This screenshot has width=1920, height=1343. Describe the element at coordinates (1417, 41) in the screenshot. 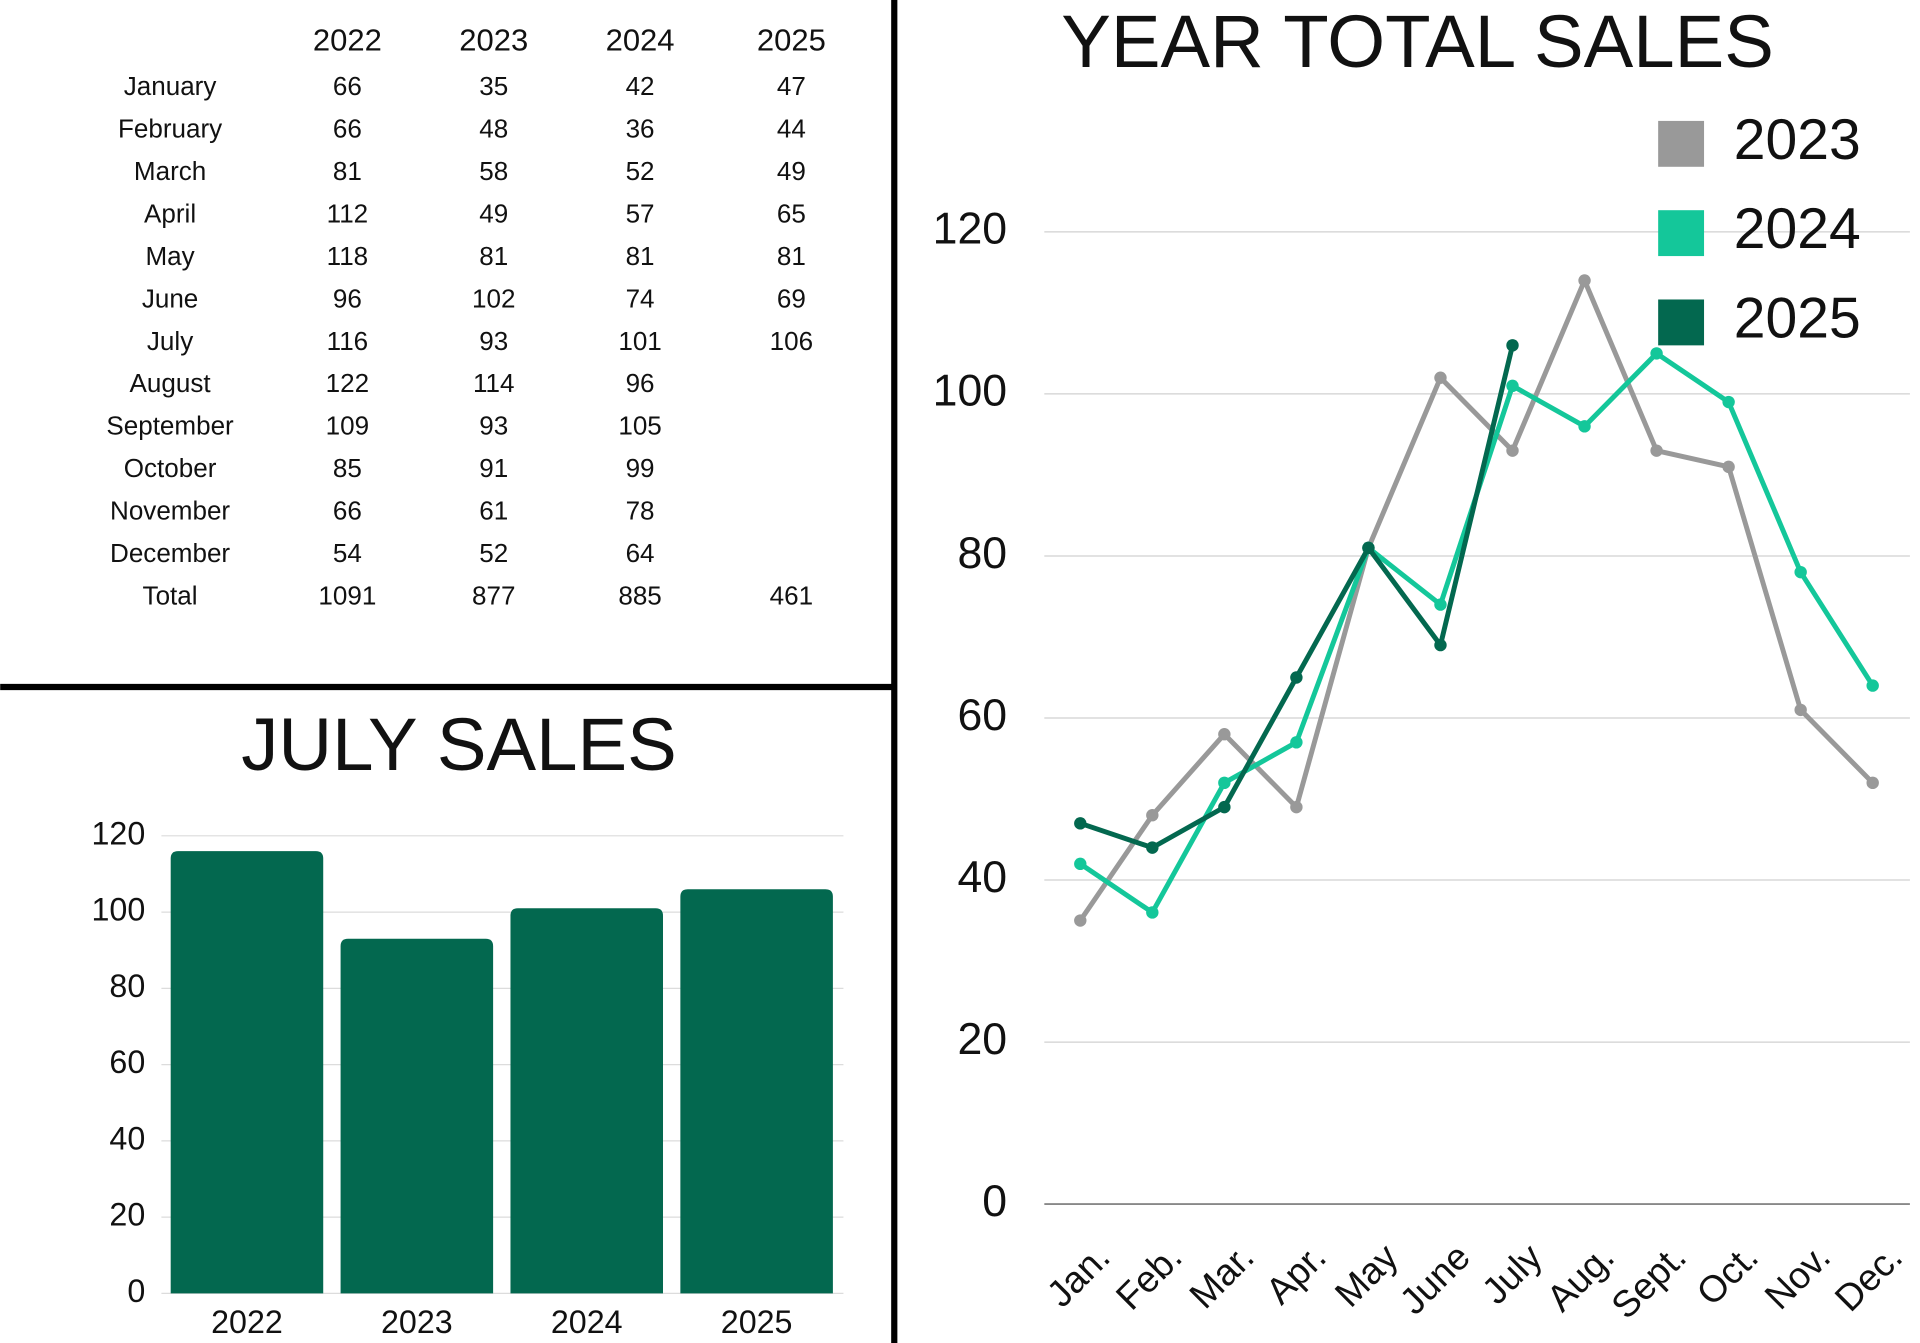

I see `chart-title: YEAR TOTAL SALES` at that location.